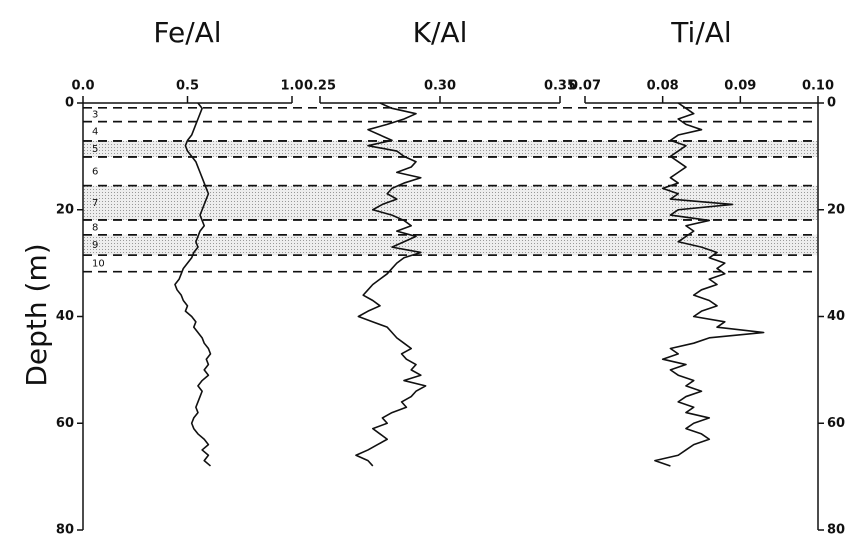  I want to click on layer-label: 6, so click(95, 171).